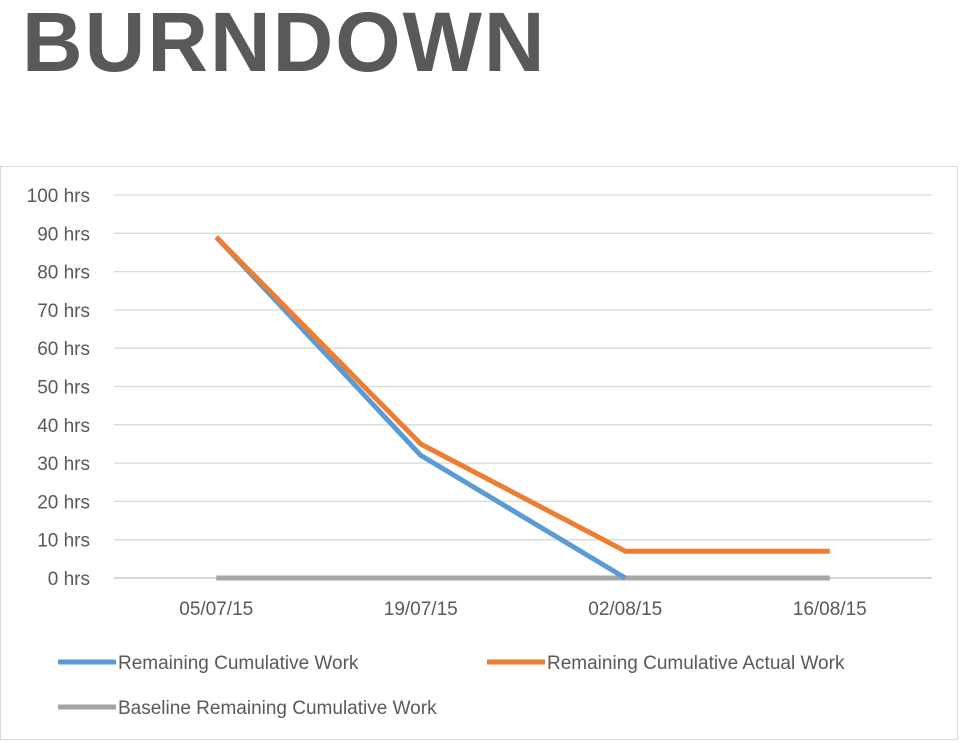  I want to click on x-tick-label: 05/07/15, so click(216, 609).